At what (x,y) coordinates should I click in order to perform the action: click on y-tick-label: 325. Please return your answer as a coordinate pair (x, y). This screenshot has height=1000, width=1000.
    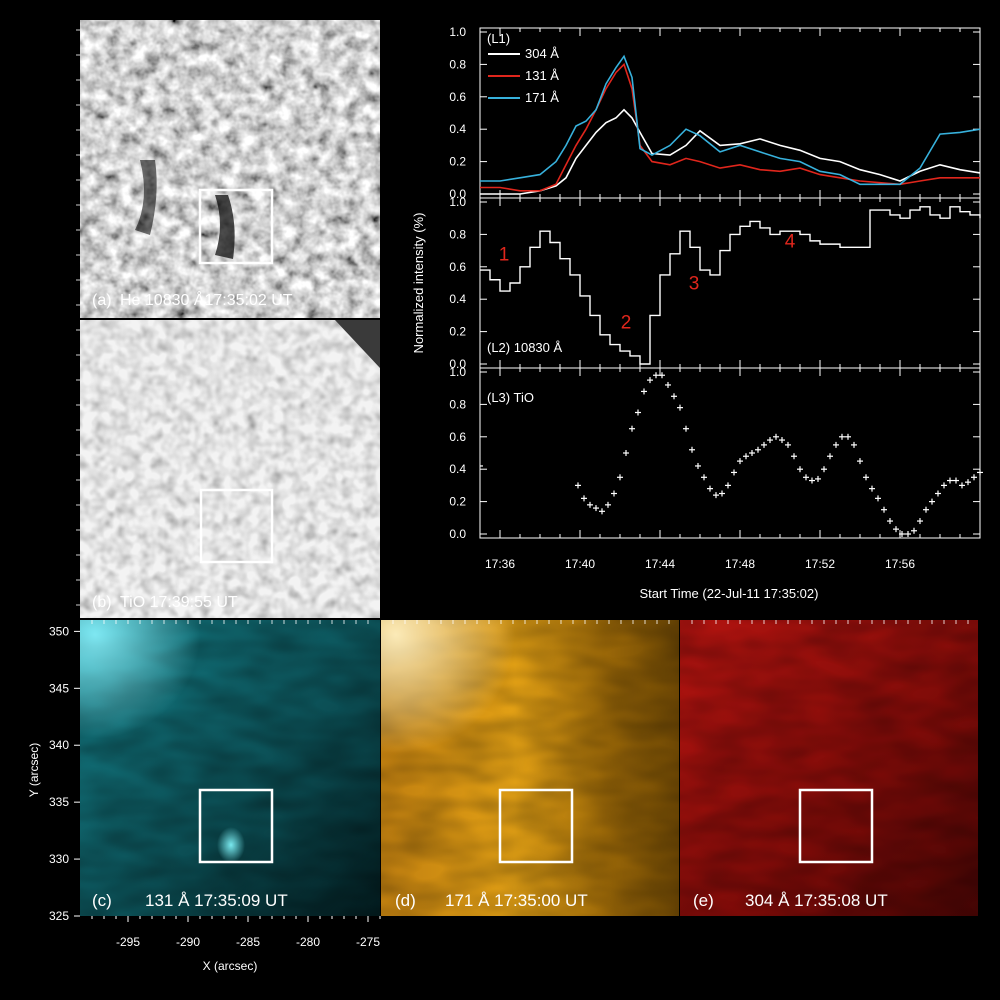
    Looking at the image, I should click on (59, 916).